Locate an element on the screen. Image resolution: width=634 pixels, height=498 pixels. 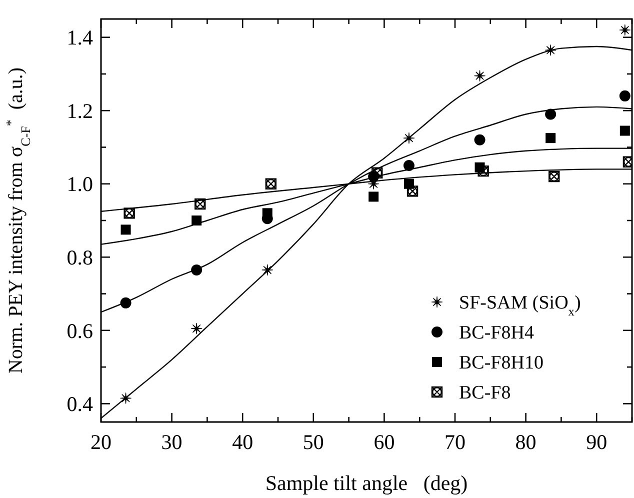
x-tick-label: 80 is located at coordinates (525, 442).